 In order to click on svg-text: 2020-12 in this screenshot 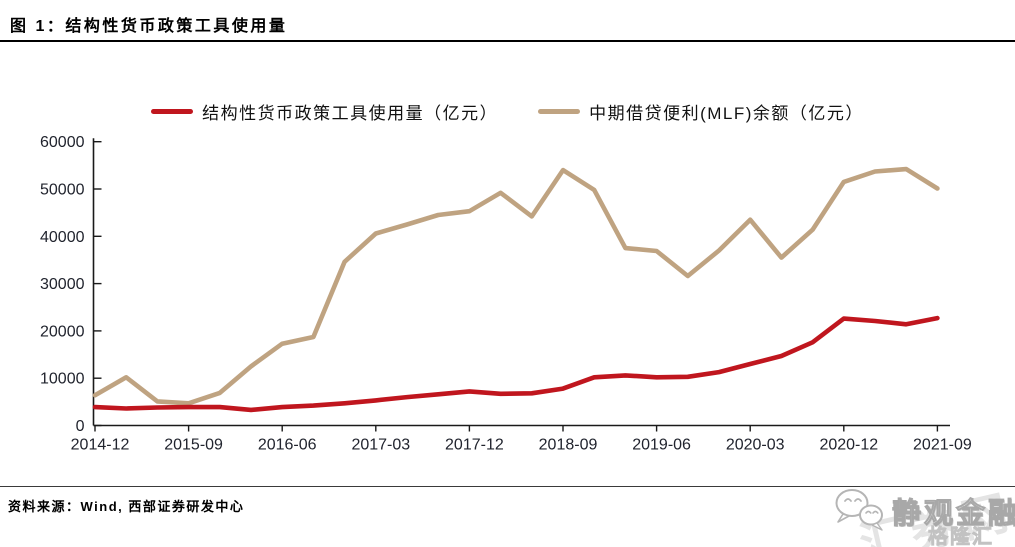, I will do `click(848, 445)`.